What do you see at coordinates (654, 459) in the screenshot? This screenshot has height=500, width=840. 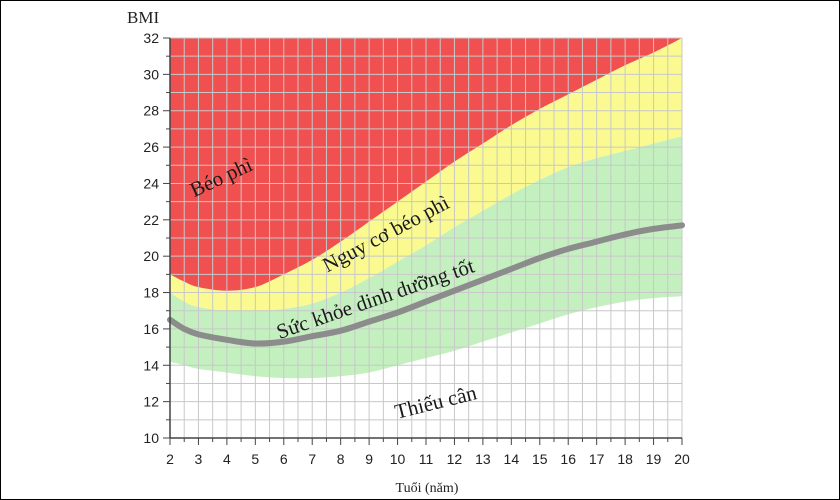 I see `x-tick-label: 19` at bounding box center [654, 459].